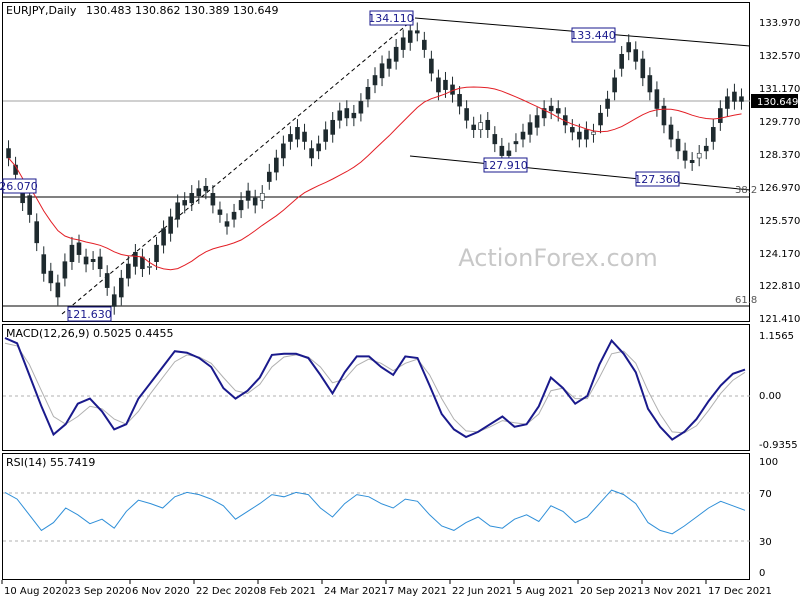  I want to click on x-axis-label: 3 Nov 2021, so click(673, 591).